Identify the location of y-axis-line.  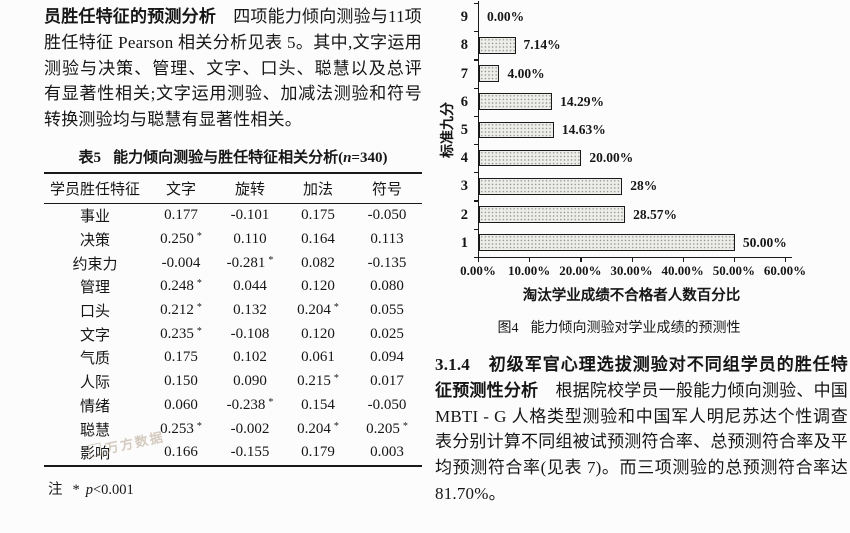
(479, 129).